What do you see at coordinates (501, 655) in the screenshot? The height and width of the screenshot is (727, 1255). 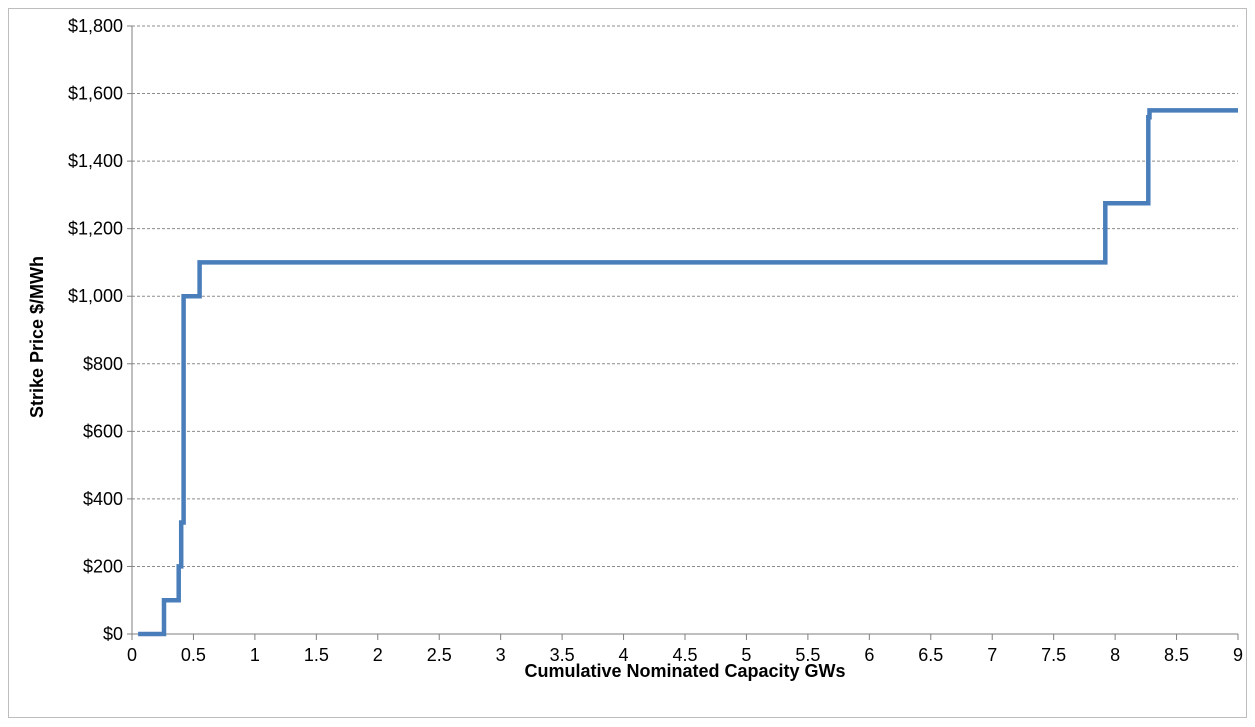 I see `x-tick-label: 3` at bounding box center [501, 655].